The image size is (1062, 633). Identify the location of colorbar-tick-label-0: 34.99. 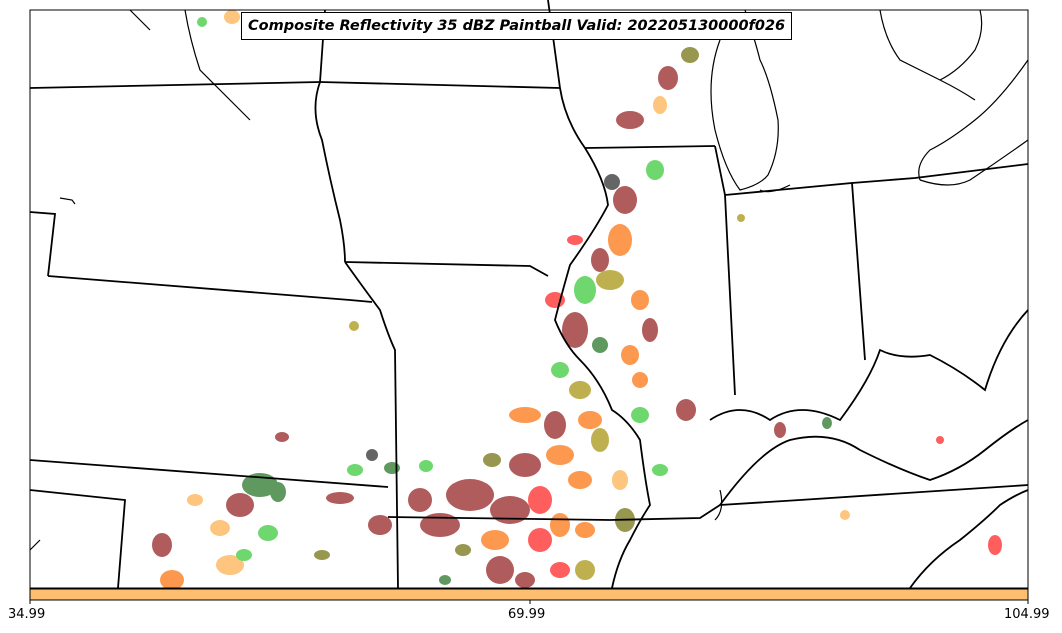
(27, 614).